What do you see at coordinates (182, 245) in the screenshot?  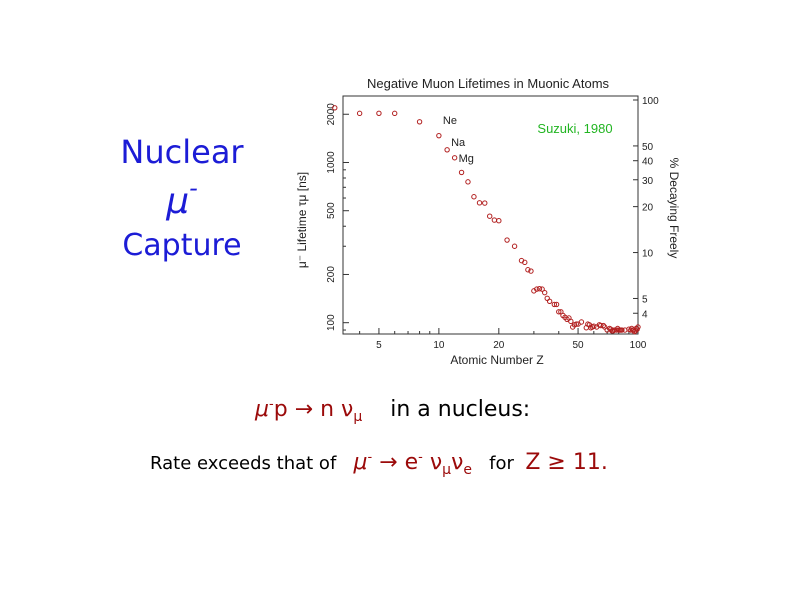 I see `title-capture: Capture` at bounding box center [182, 245].